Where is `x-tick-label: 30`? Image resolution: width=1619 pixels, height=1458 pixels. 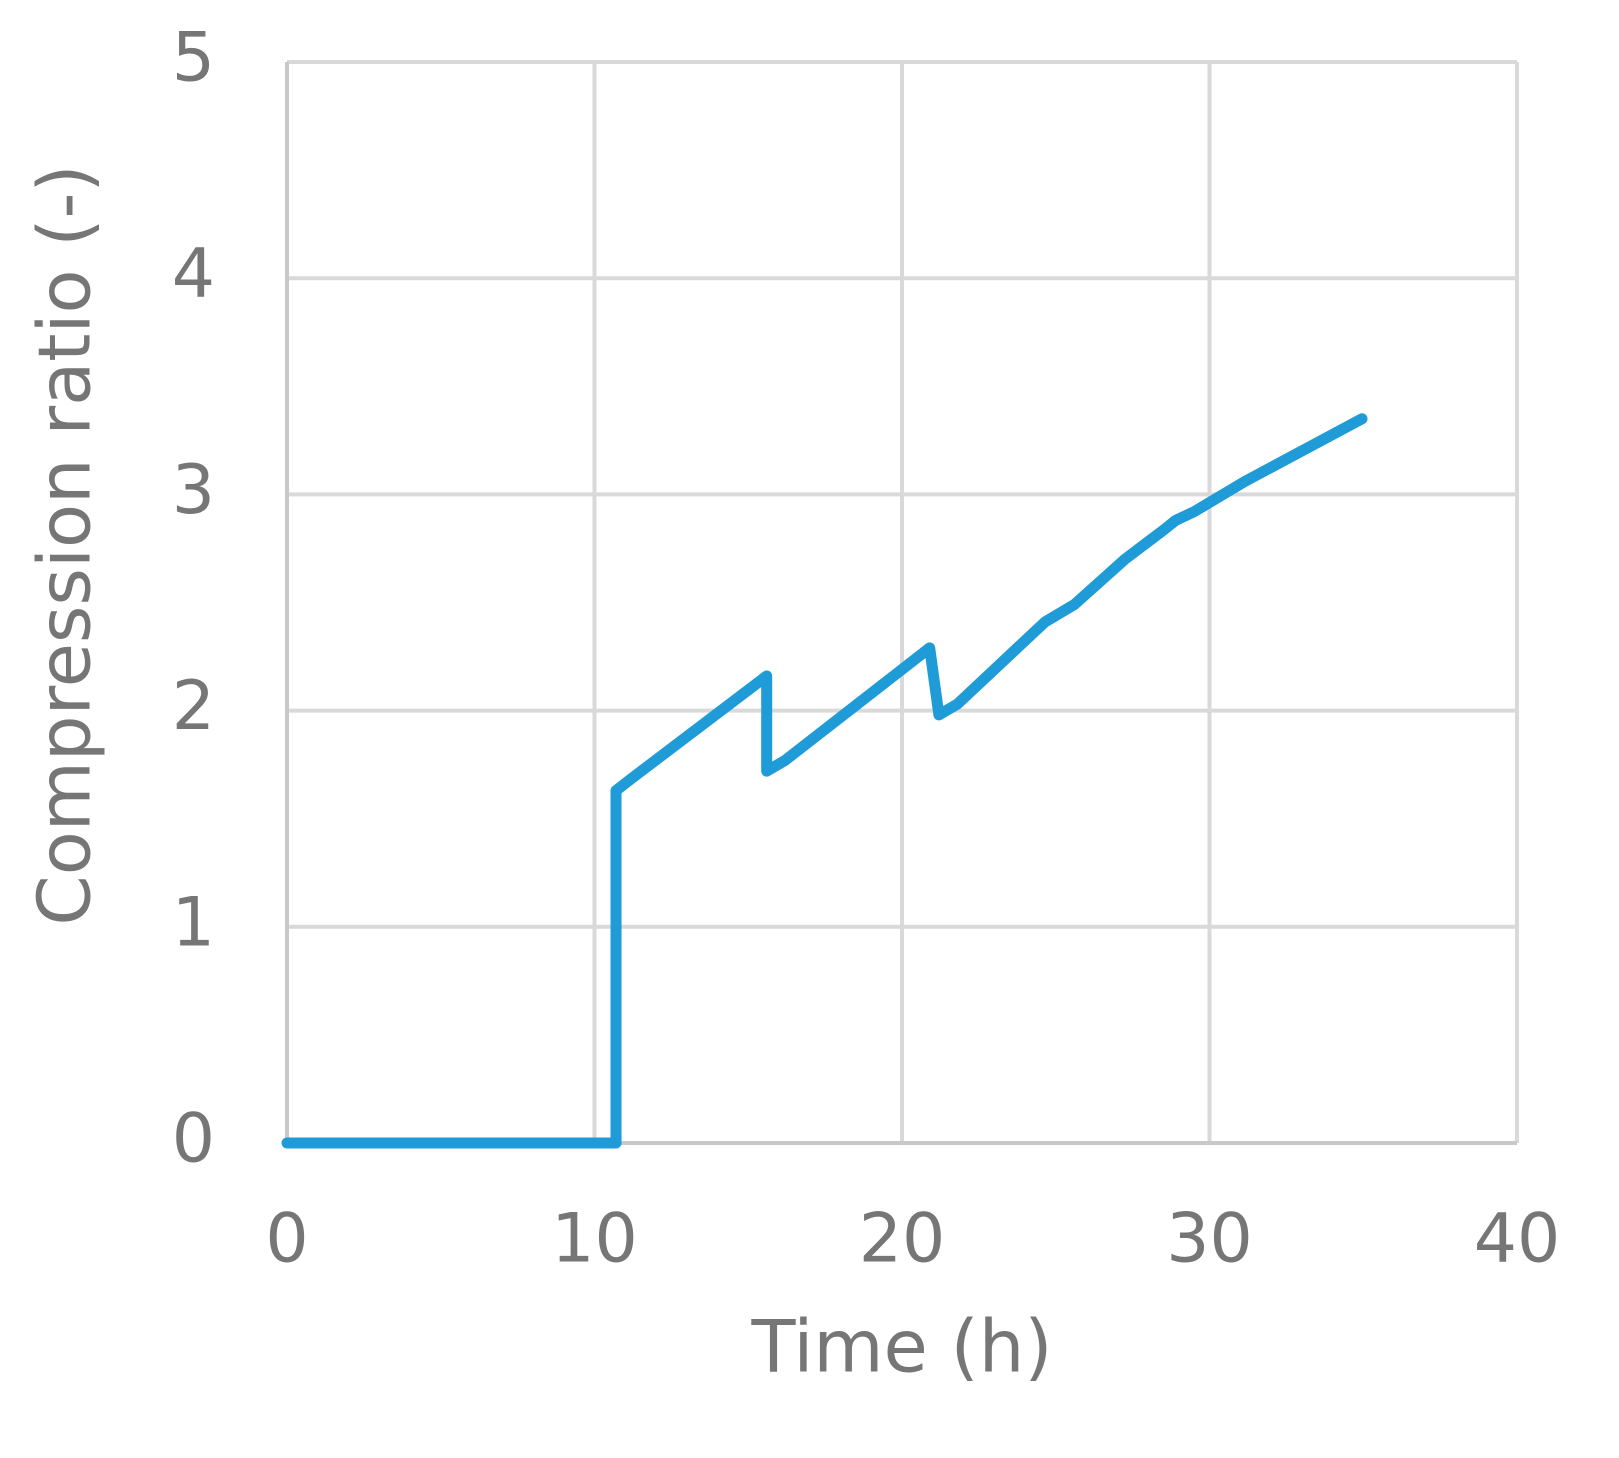 x-tick-label: 30 is located at coordinates (1209, 1239).